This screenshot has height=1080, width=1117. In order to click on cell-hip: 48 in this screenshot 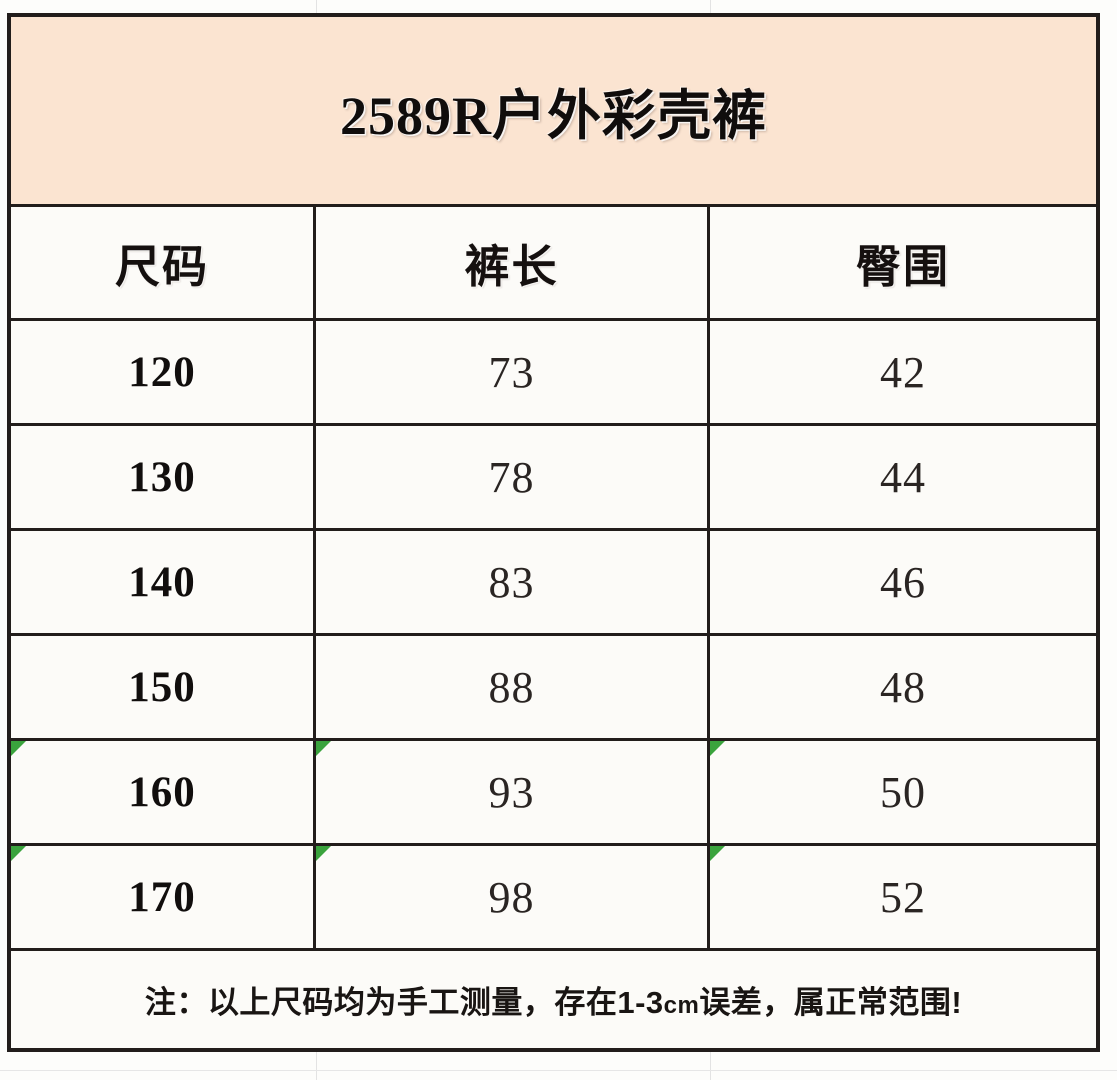, I will do `click(903, 687)`.